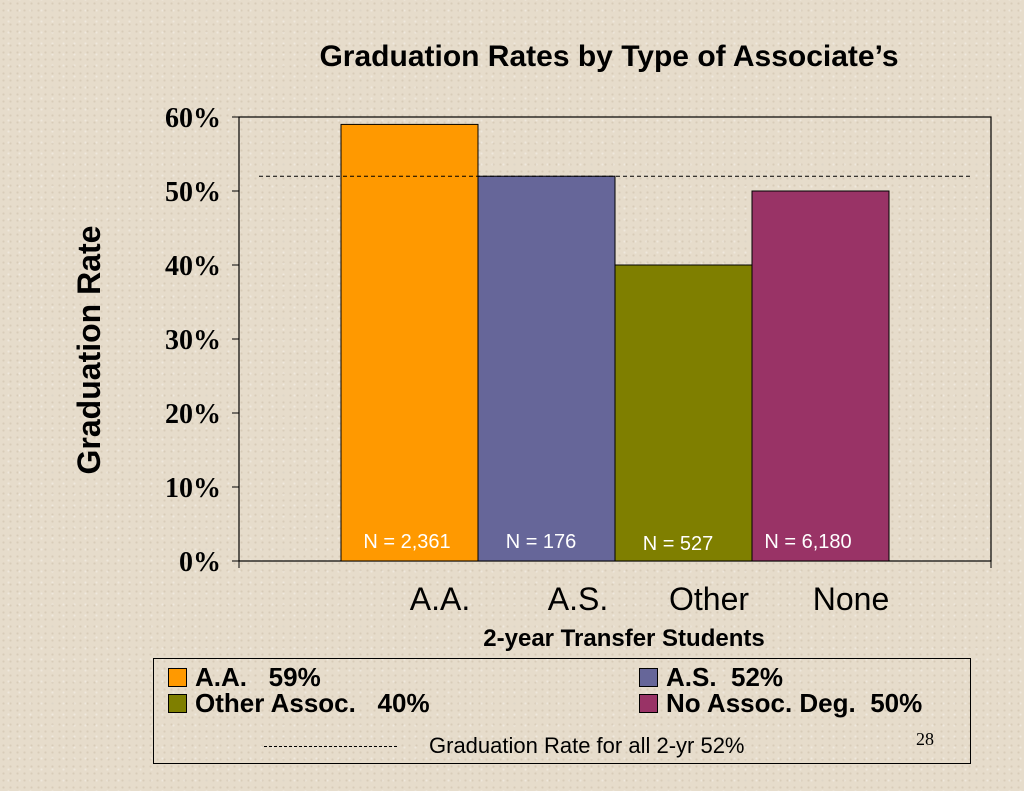 The width and height of the screenshot is (1024, 791). I want to click on y-tick-label: 30%, so click(193, 340).